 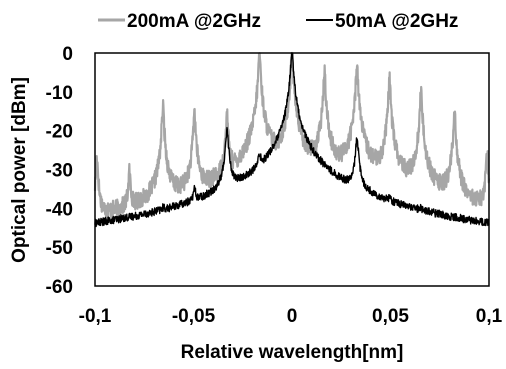 I want to click on x-axis-title: Relative wavelength[nm], so click(x=292, y=352).